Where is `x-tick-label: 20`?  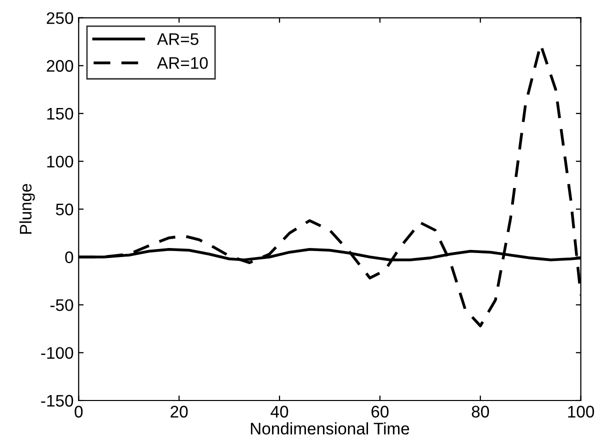 x-tick-label: 20 is located at coordinates (179, 412).